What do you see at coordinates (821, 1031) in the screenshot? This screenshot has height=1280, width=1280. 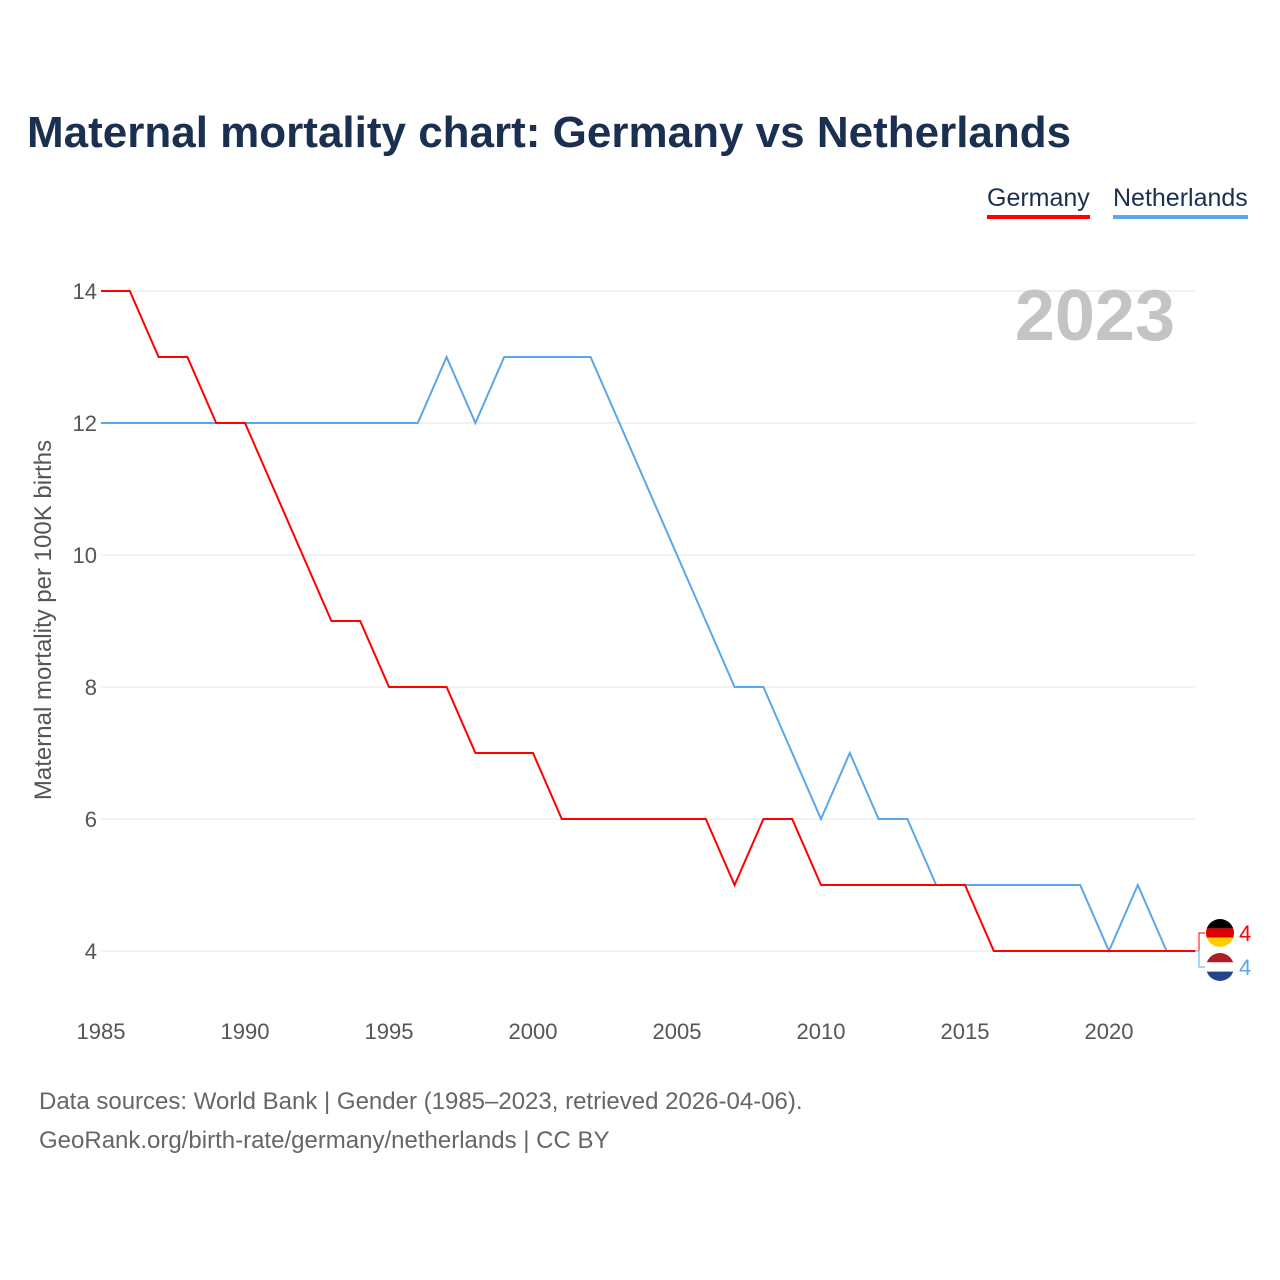 I see `x-tick-label: 2010` at bounding box center [821, 1031].